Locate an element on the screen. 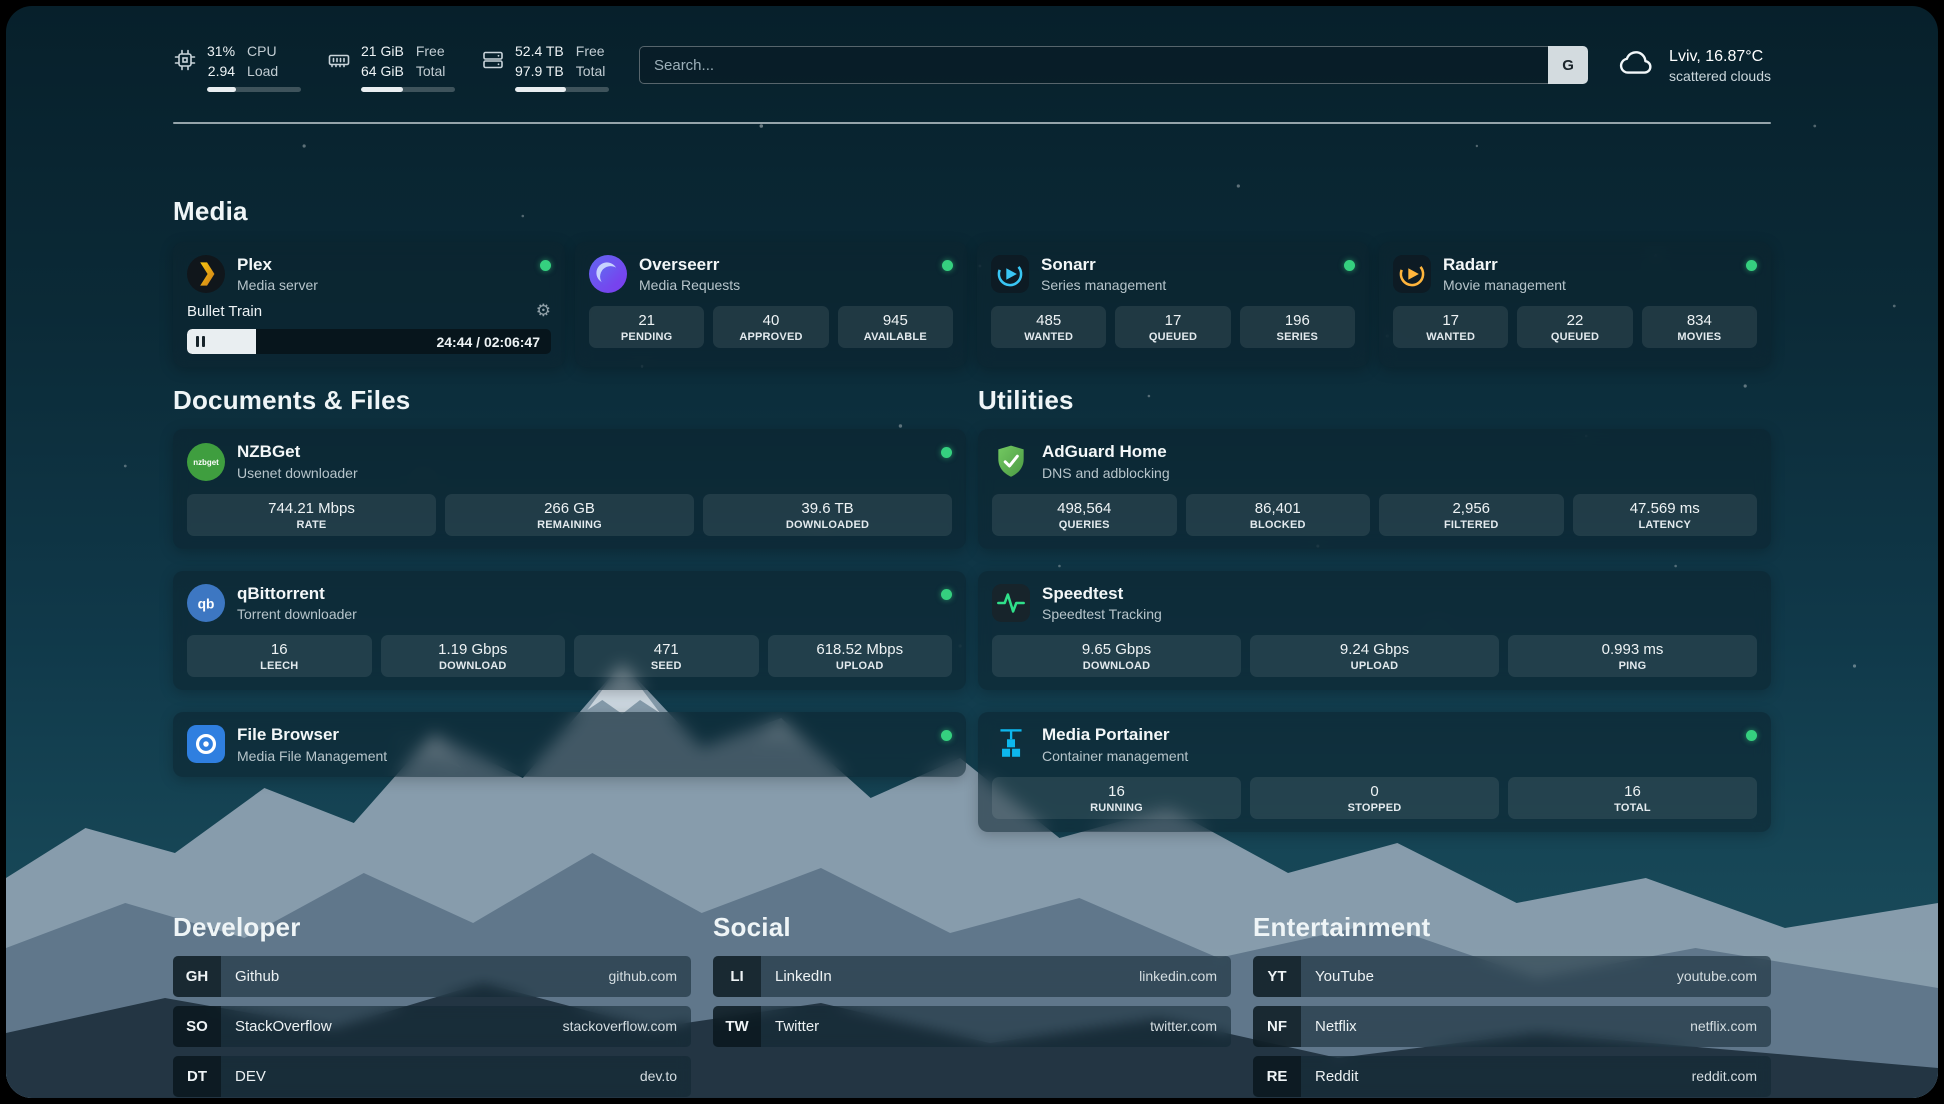 The height and width of the screenshot is (1104, 1944). bookmark-abbr: GH is located at coordinates (197, 976).